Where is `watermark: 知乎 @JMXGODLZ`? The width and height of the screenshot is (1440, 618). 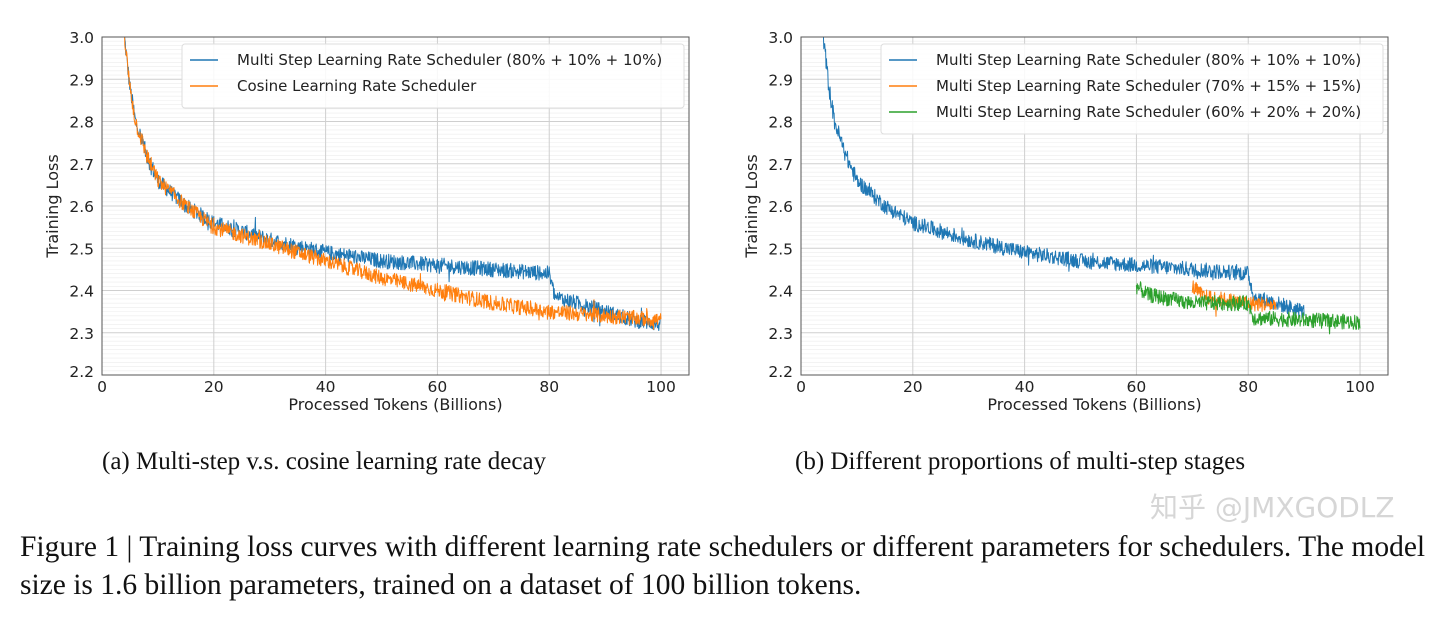
watermark: 知乎 @JMXGODLZ is located at coordinates (1272, 507).